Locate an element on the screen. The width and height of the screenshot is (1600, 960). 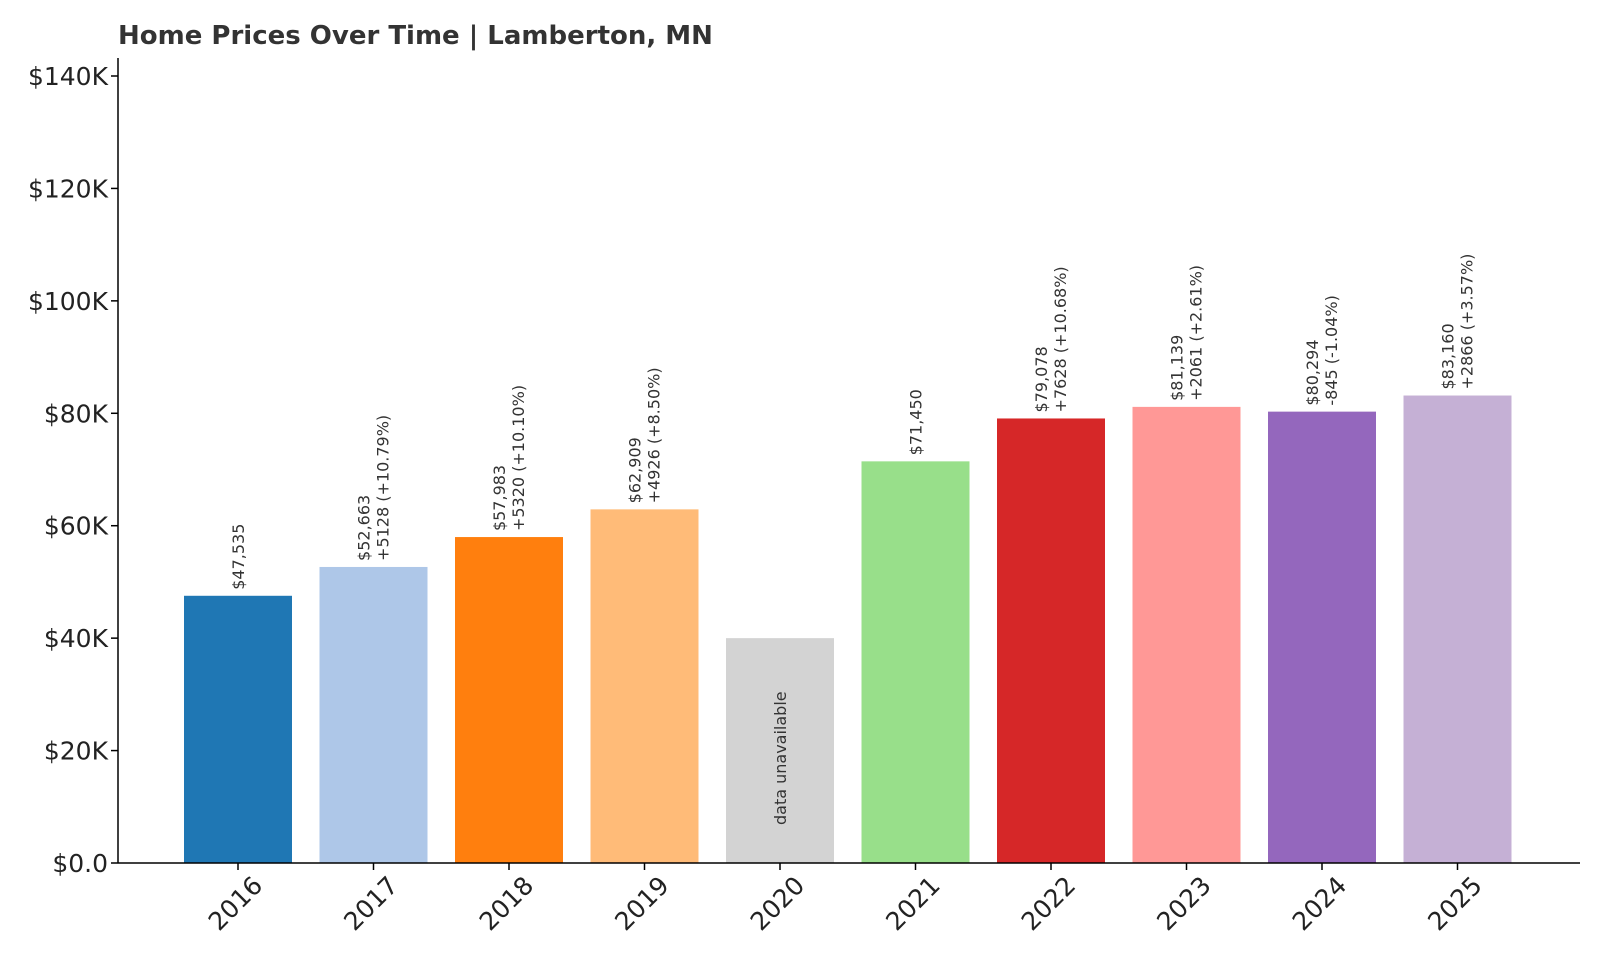
value-label-2017: $52,663 is located at coordinates (364, 528).